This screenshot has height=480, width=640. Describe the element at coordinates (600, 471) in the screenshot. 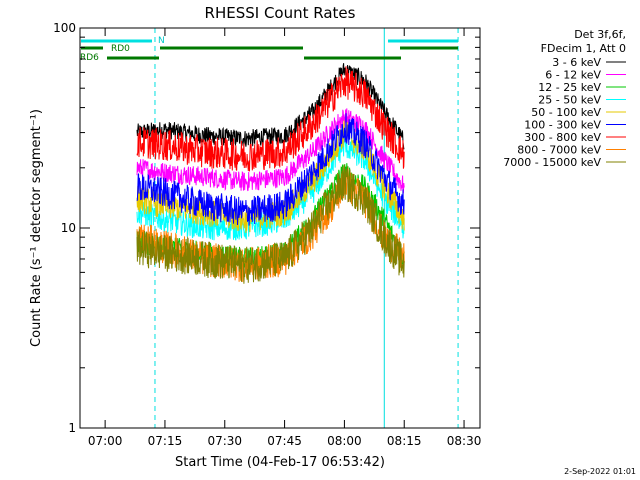

I see `date-stamp: 2-Sep-2022 01:01` at that location.